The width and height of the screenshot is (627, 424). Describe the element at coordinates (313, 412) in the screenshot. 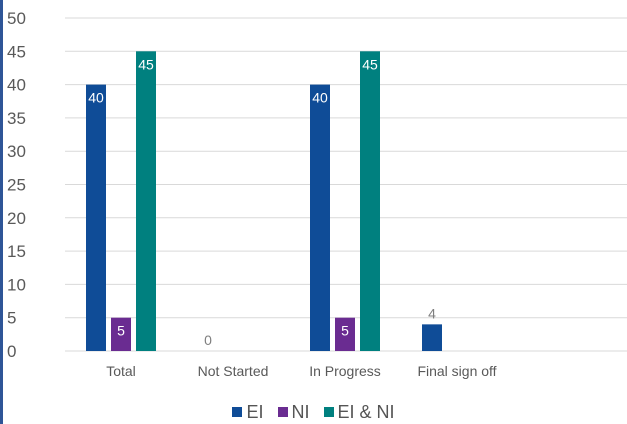

I see `chart-legend: EI NI EI & NI` at that location.